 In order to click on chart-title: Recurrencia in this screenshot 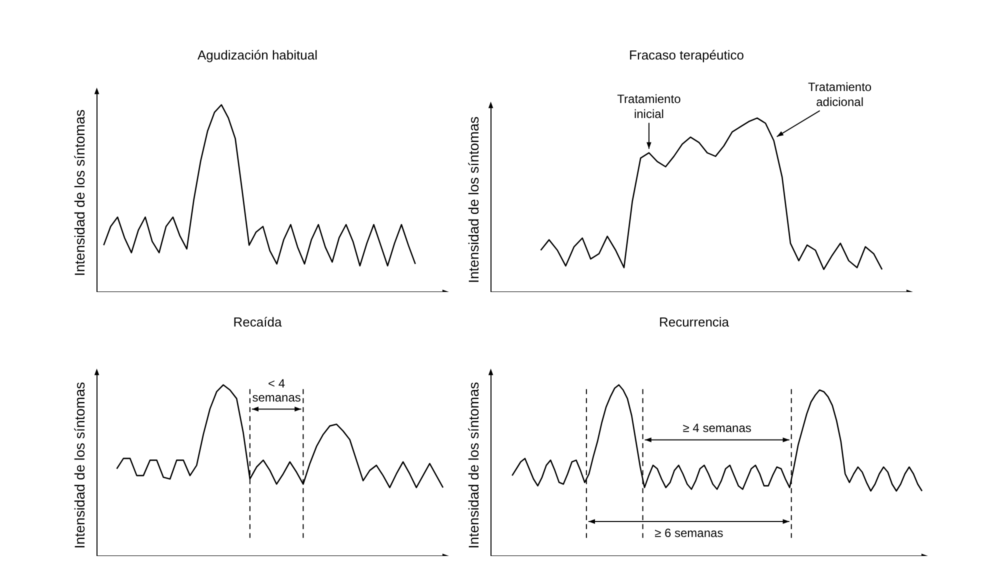, I will do `click(694, 322)`.